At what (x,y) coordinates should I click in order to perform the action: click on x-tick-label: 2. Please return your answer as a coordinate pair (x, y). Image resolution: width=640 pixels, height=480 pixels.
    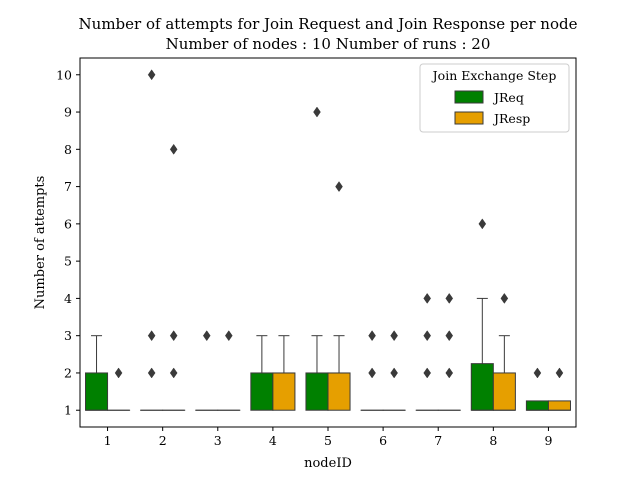
    Looking at the image, I should click on (163, 440).